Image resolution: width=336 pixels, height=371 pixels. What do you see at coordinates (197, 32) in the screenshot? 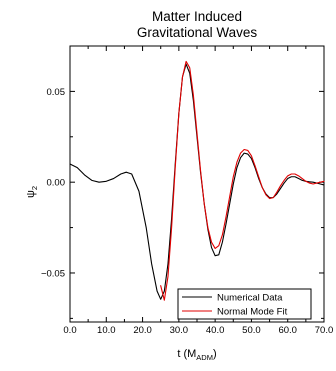
I see `chart-title-line-2: Gravitational Waves` at bounding box center [197, 32].